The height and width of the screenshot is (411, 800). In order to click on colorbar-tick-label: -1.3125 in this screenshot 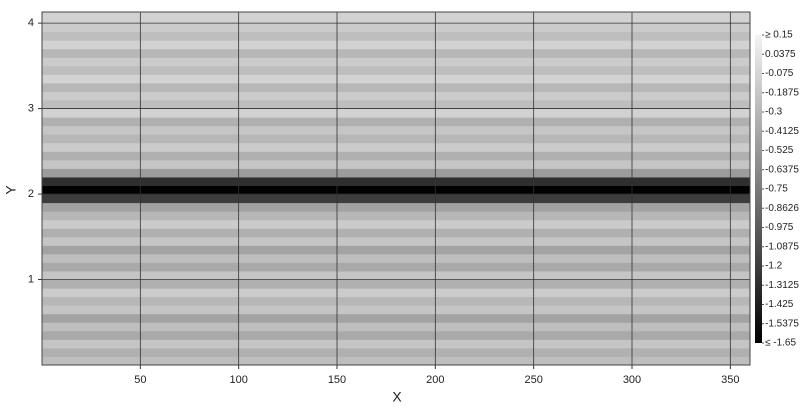, I will do `click(782, 285)`.